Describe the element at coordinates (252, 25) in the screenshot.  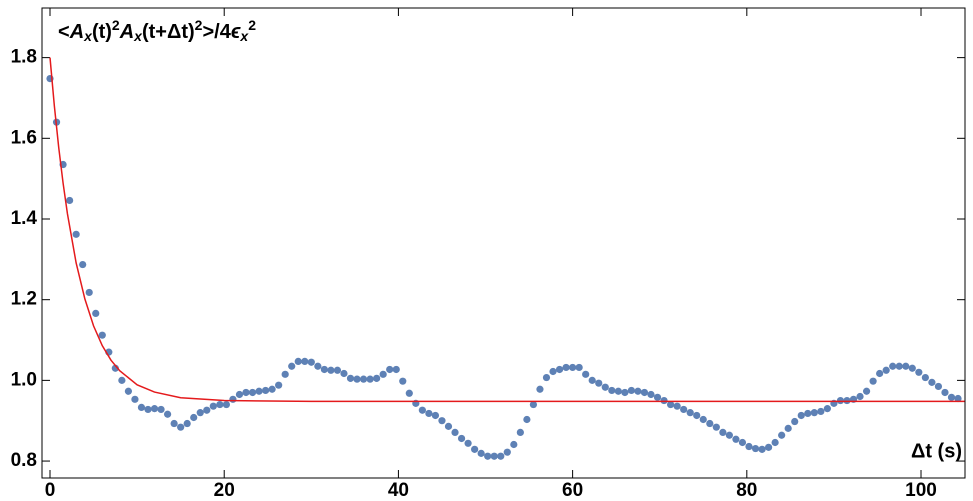
I see `y-label-part: 2` at that location.